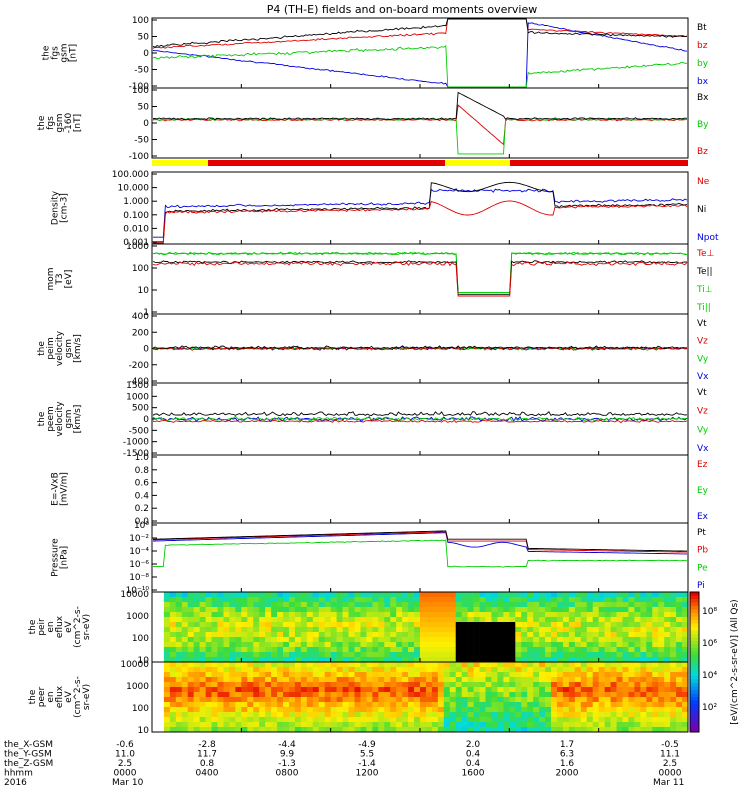 This screenshot has width=750, height=800. What do you see at coordinates (703, 182) in the screenshot?
I see `legend-entry: Ne` at bounding box center [703, 182].